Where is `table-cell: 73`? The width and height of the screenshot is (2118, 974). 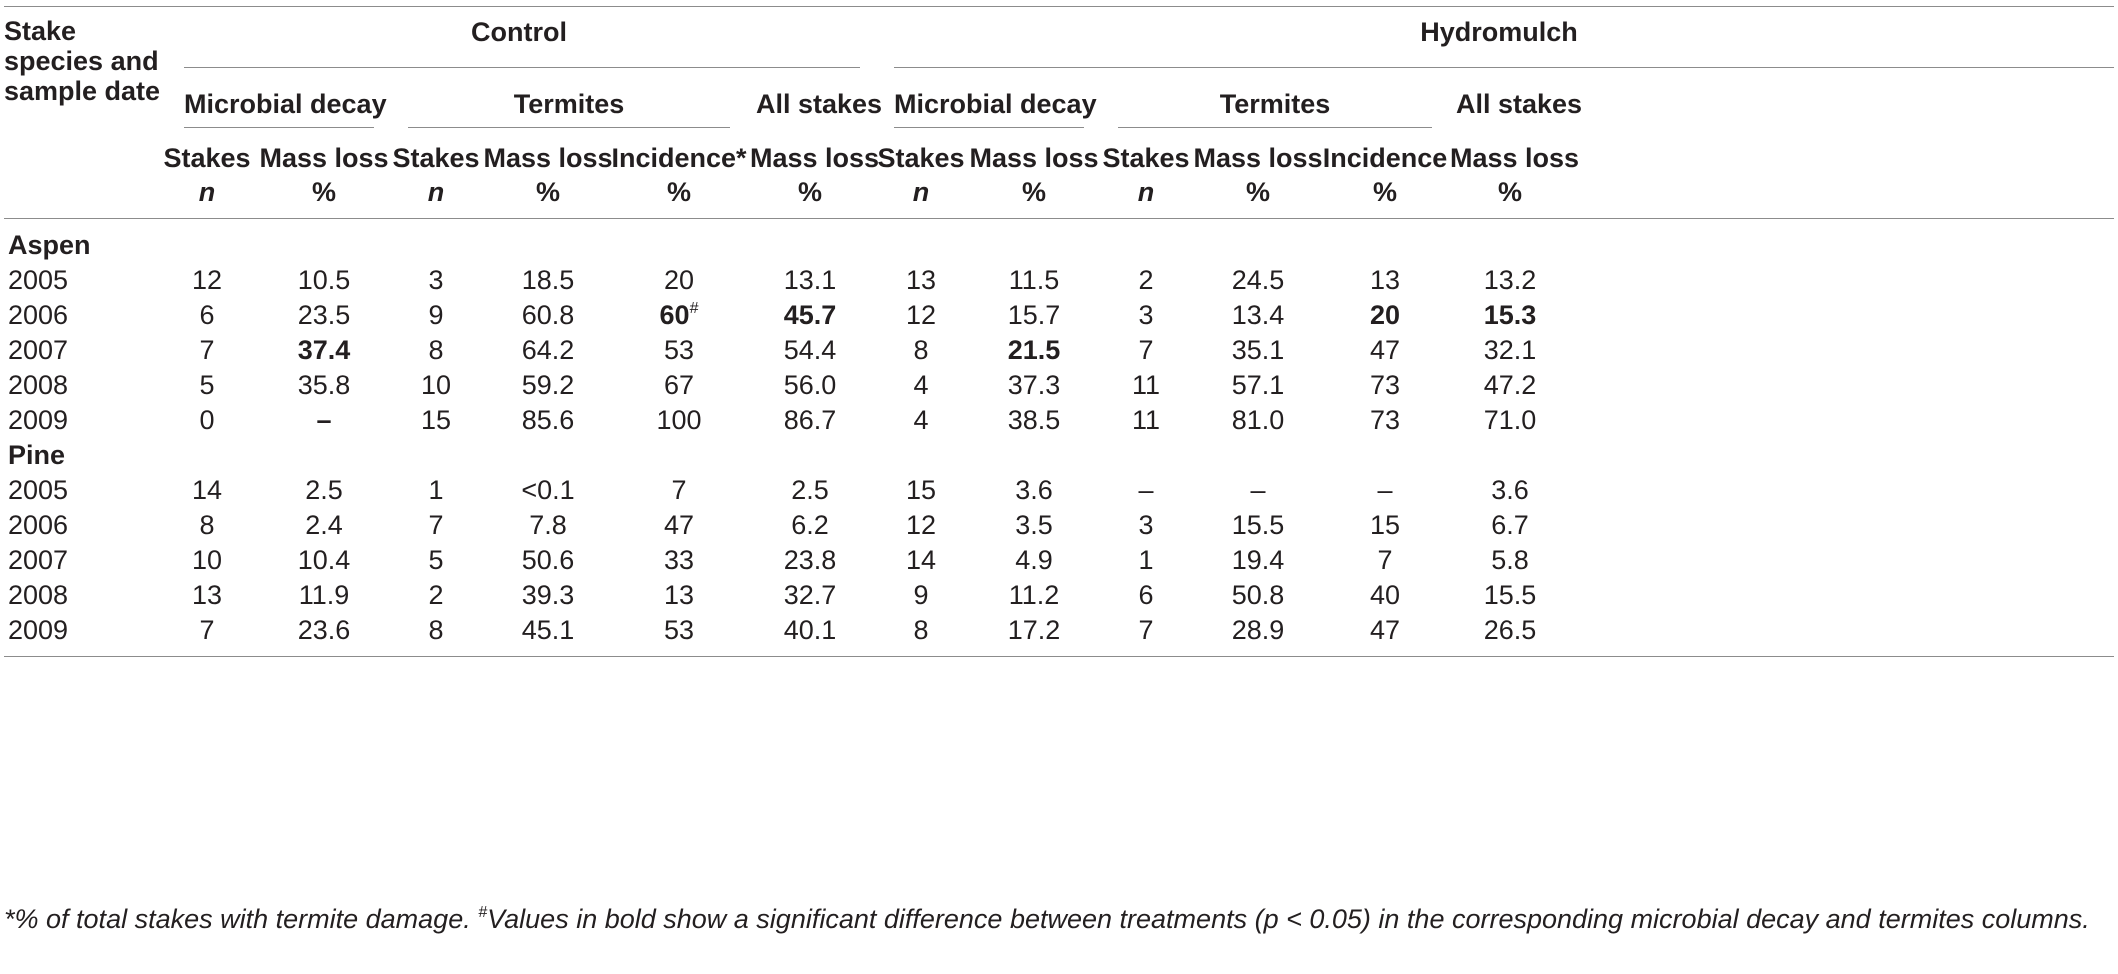
table-cell: 73 is located at coordinates (1385, 420).